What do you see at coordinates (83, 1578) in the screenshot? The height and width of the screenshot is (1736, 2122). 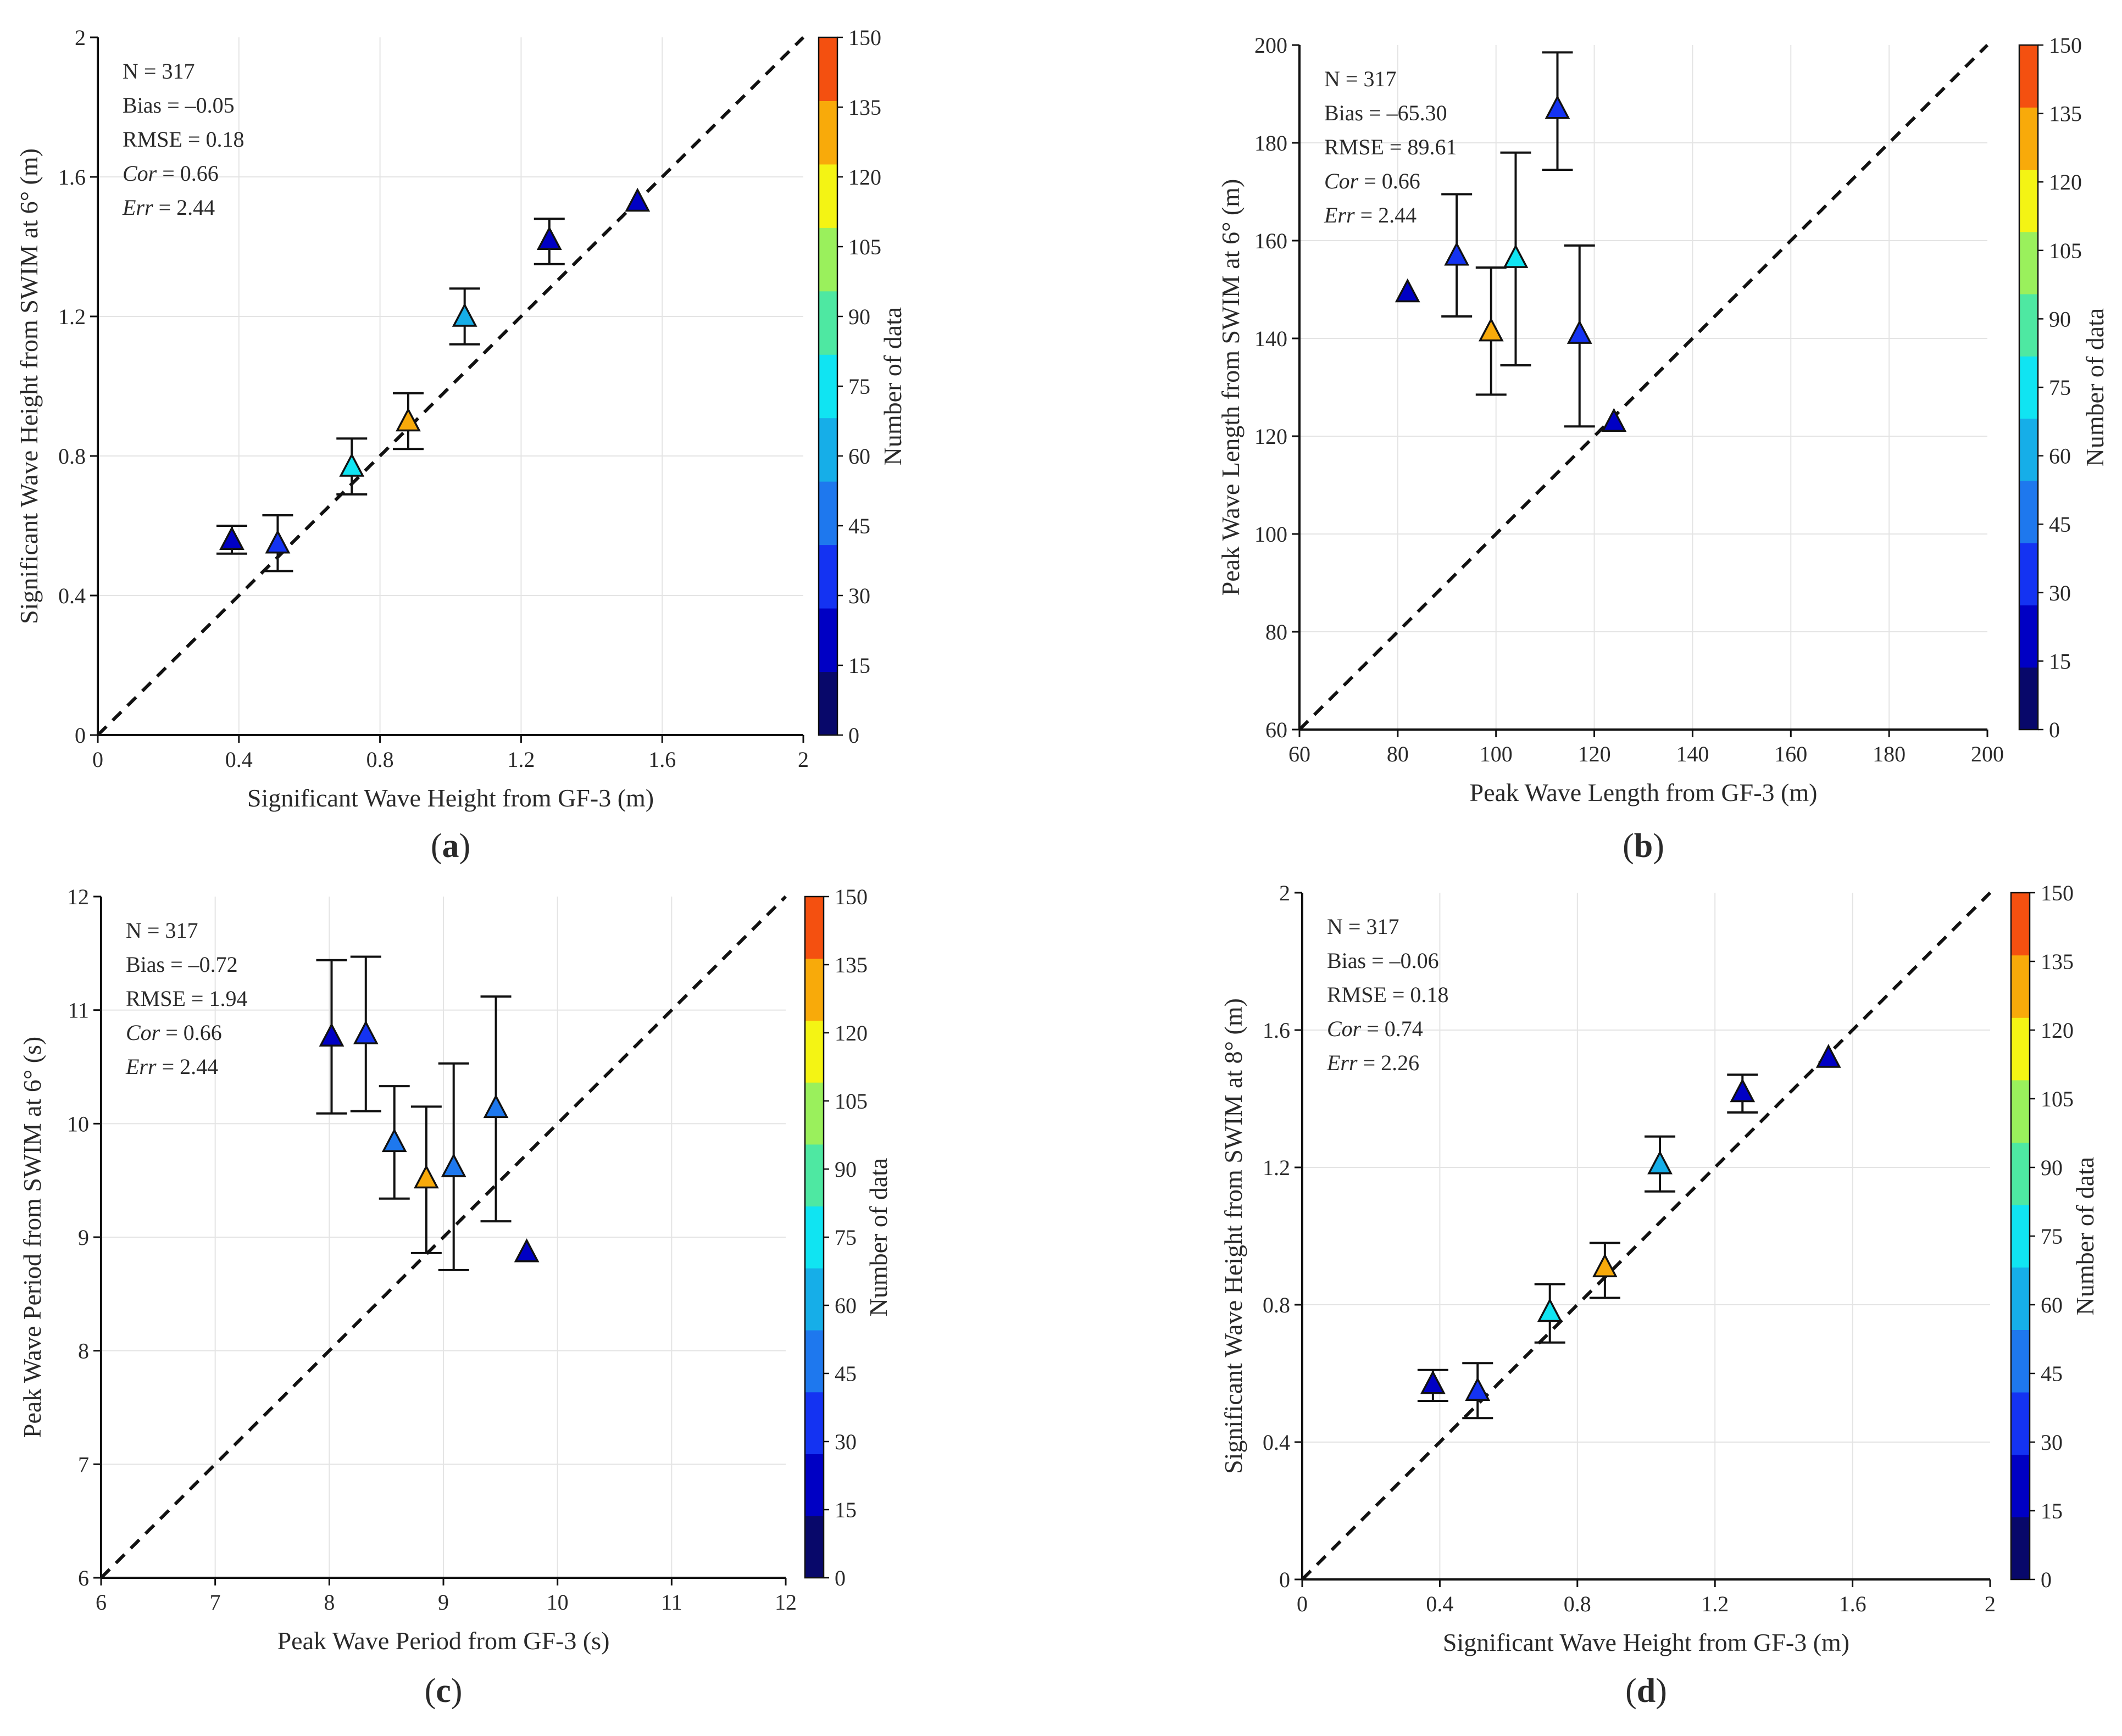 I see `y-tick-label: 6` at bounding box center [83, 1578].